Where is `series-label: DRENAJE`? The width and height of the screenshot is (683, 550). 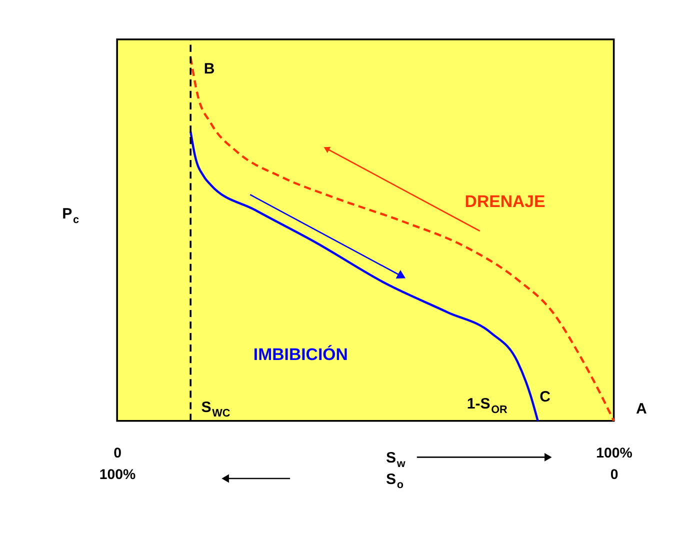 series-label: DRENAJE is located at coordinates (505, 201).